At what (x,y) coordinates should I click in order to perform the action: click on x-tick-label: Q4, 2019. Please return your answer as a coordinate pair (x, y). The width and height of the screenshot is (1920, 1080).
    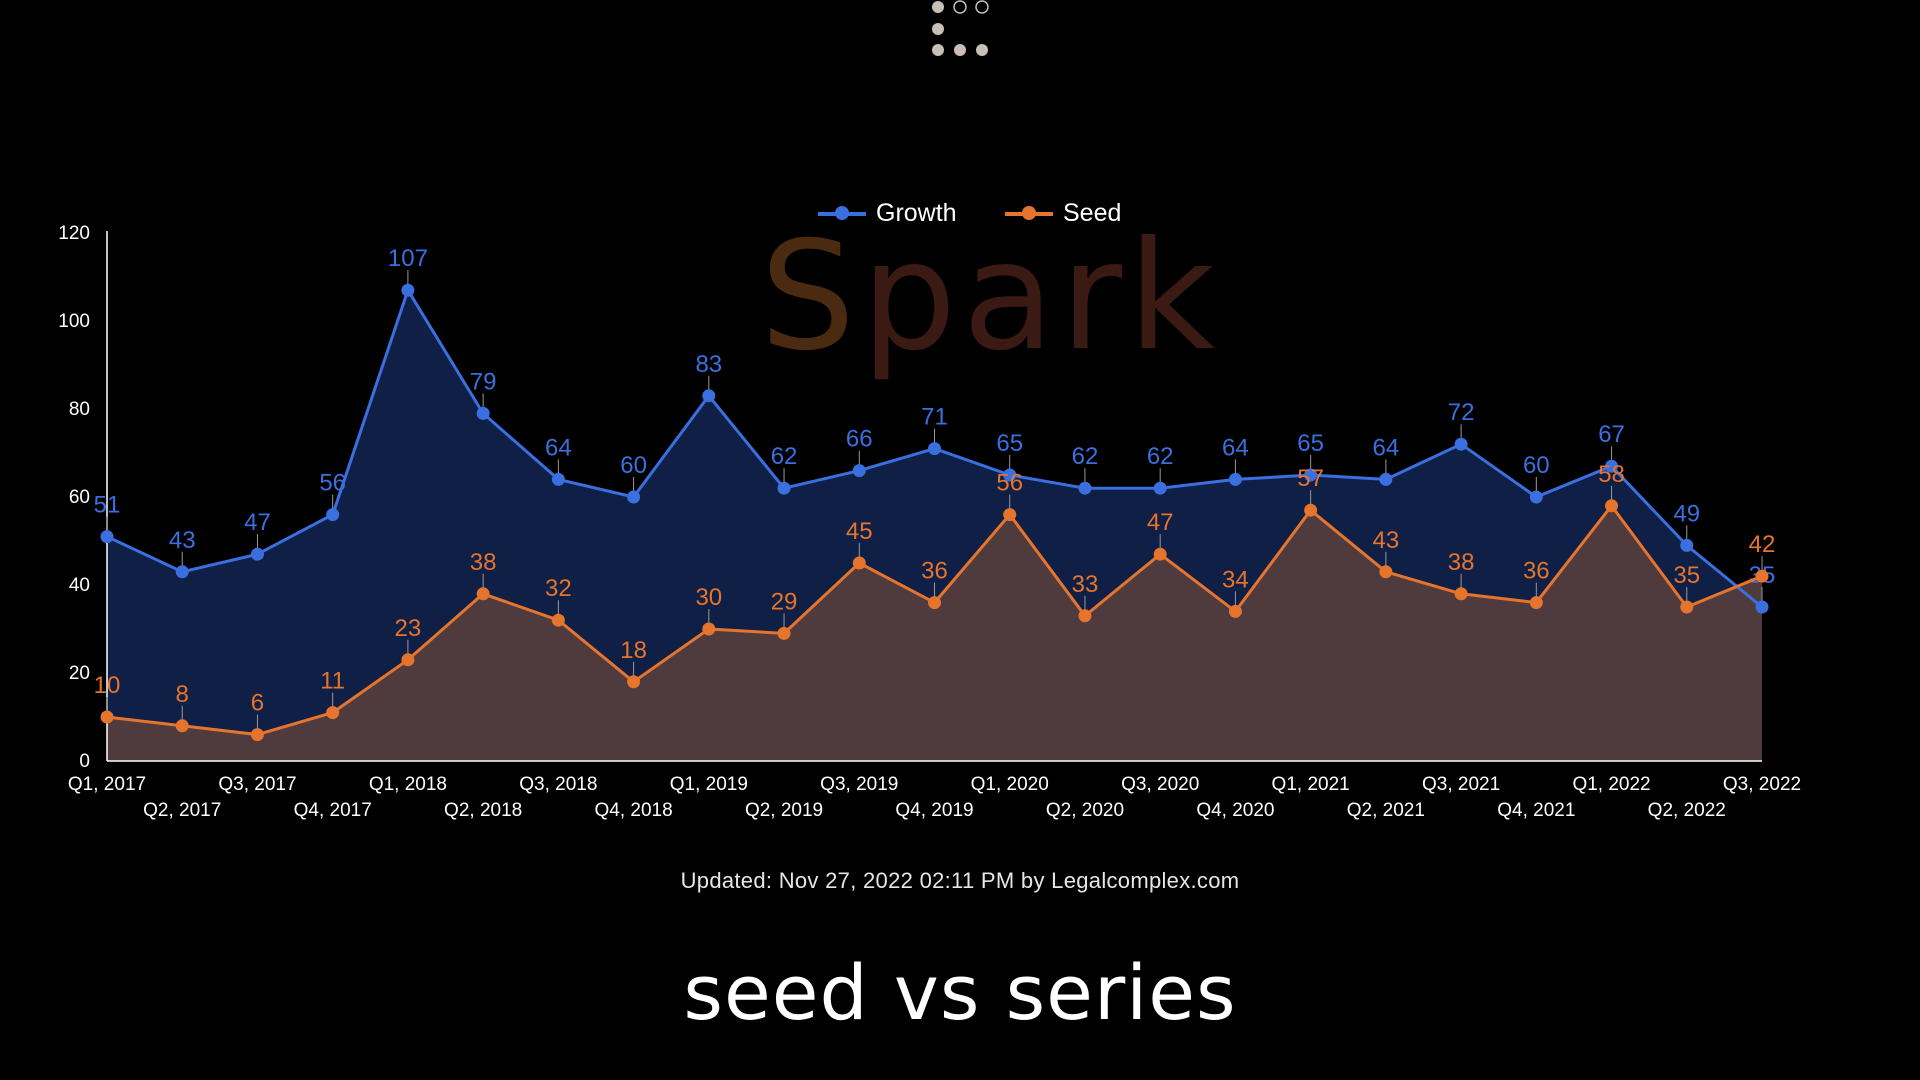
    Looking at the image, I should click on (934, 810).